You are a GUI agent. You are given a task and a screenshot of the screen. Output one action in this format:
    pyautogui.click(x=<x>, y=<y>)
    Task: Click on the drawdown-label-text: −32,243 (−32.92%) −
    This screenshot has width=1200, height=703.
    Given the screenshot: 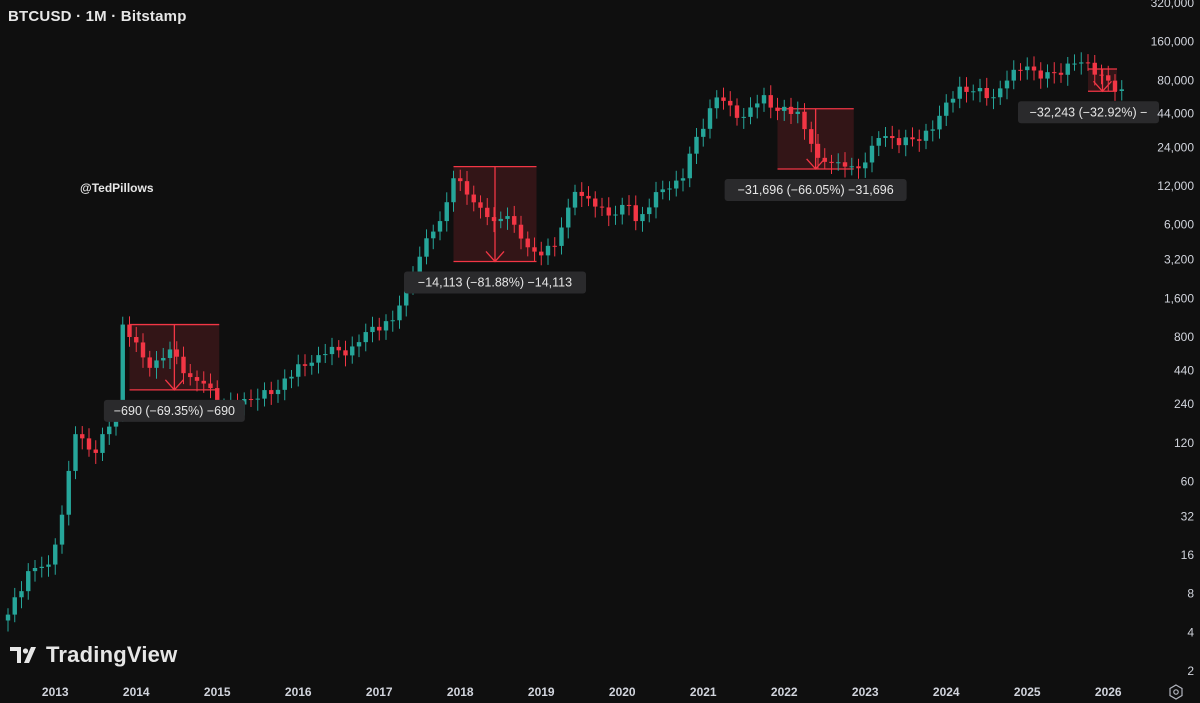 What is the action you would take?
    pyautogui.click(x=1089, y=112)
    